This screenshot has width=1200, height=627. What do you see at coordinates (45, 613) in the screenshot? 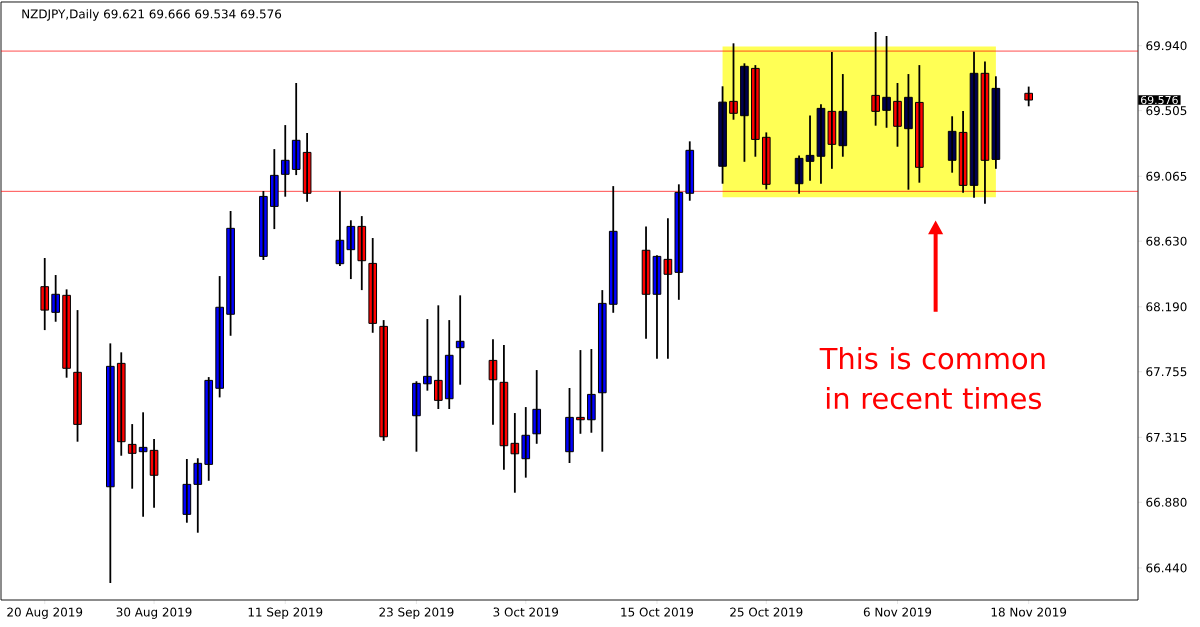
I see `x-tick-label: 20 Aug 2019` at bounding box center [45, 613].